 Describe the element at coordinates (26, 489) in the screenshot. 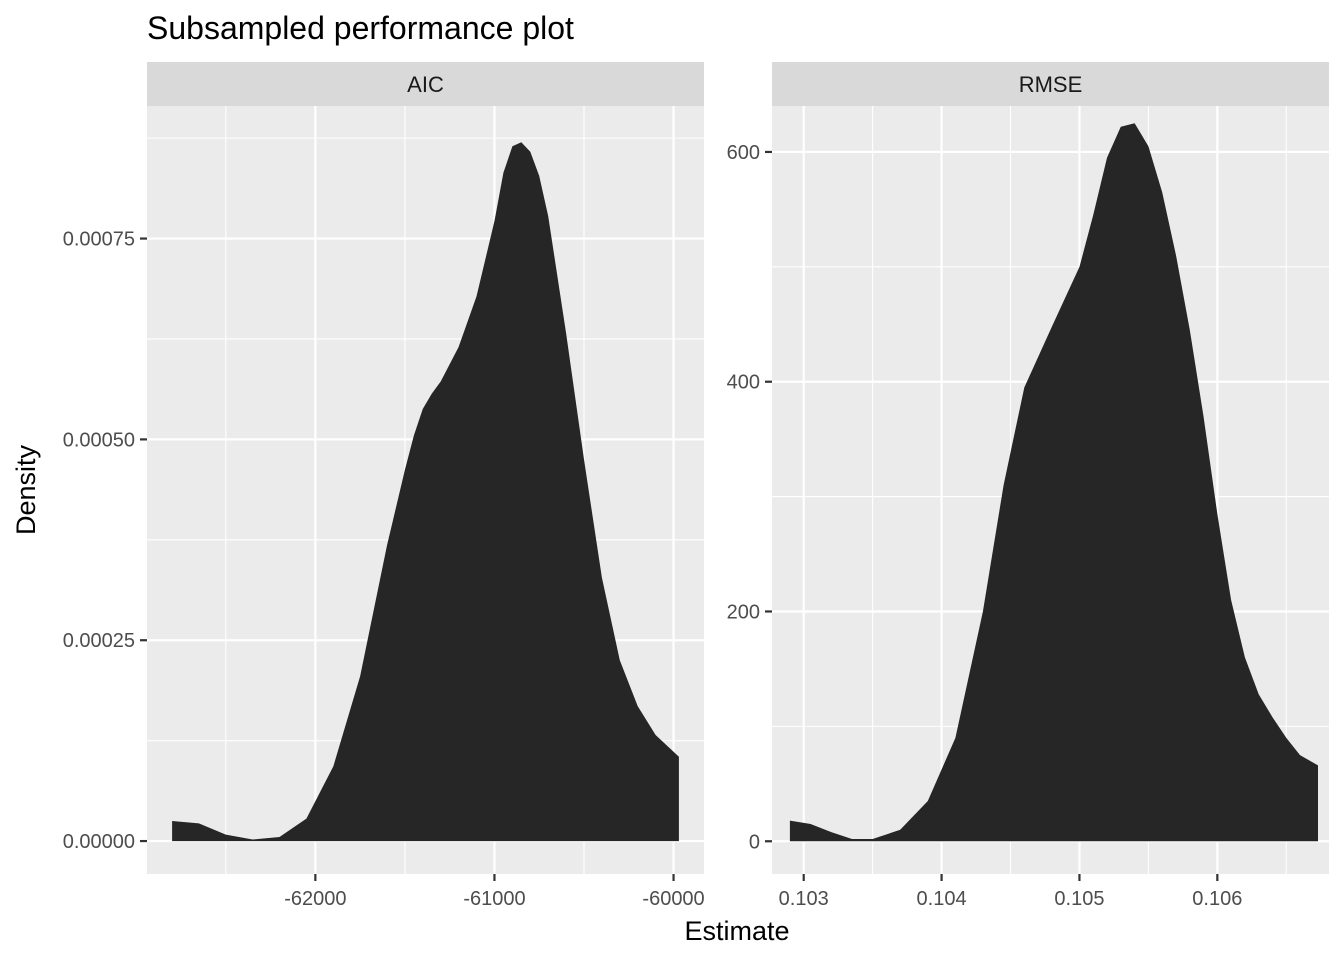

I see `y-axis-title: Density` at that location.